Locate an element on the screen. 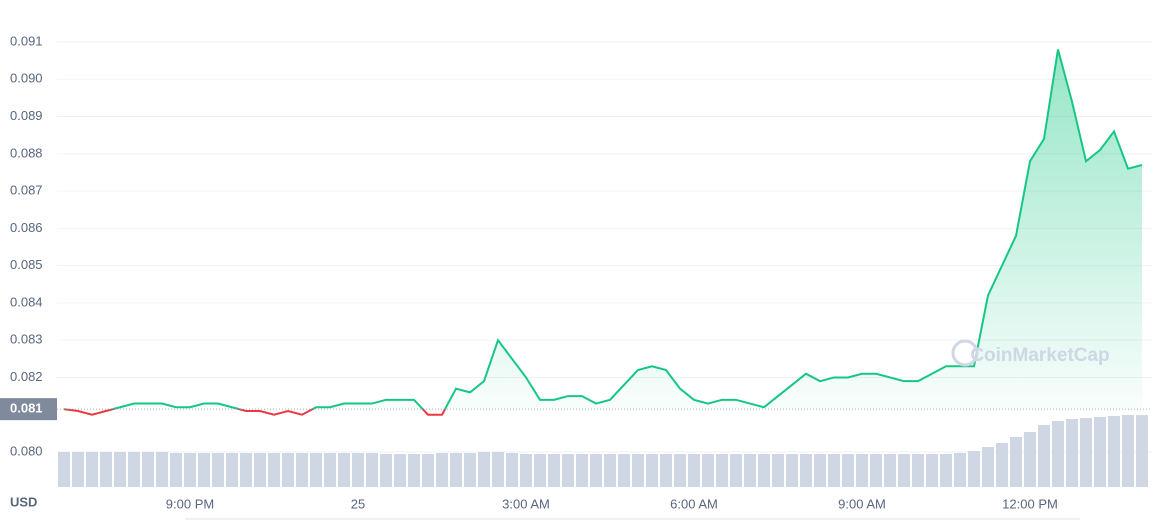 The width and height of the screenshot is (1167, 521). reference-label: 0.081 is located at coordinates (26, 408).